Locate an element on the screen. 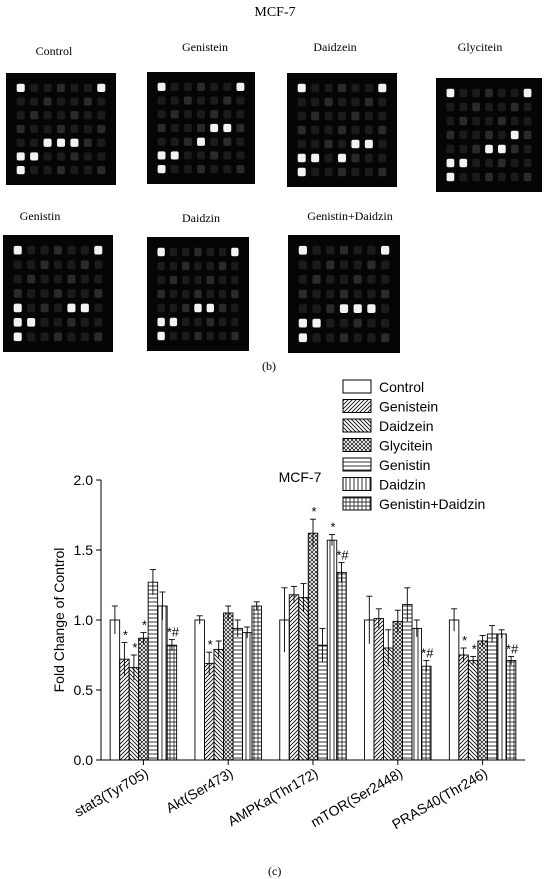 The width and height of the screenshot is (550, 879). significance-label: *# is located at coordinates (173, 632).